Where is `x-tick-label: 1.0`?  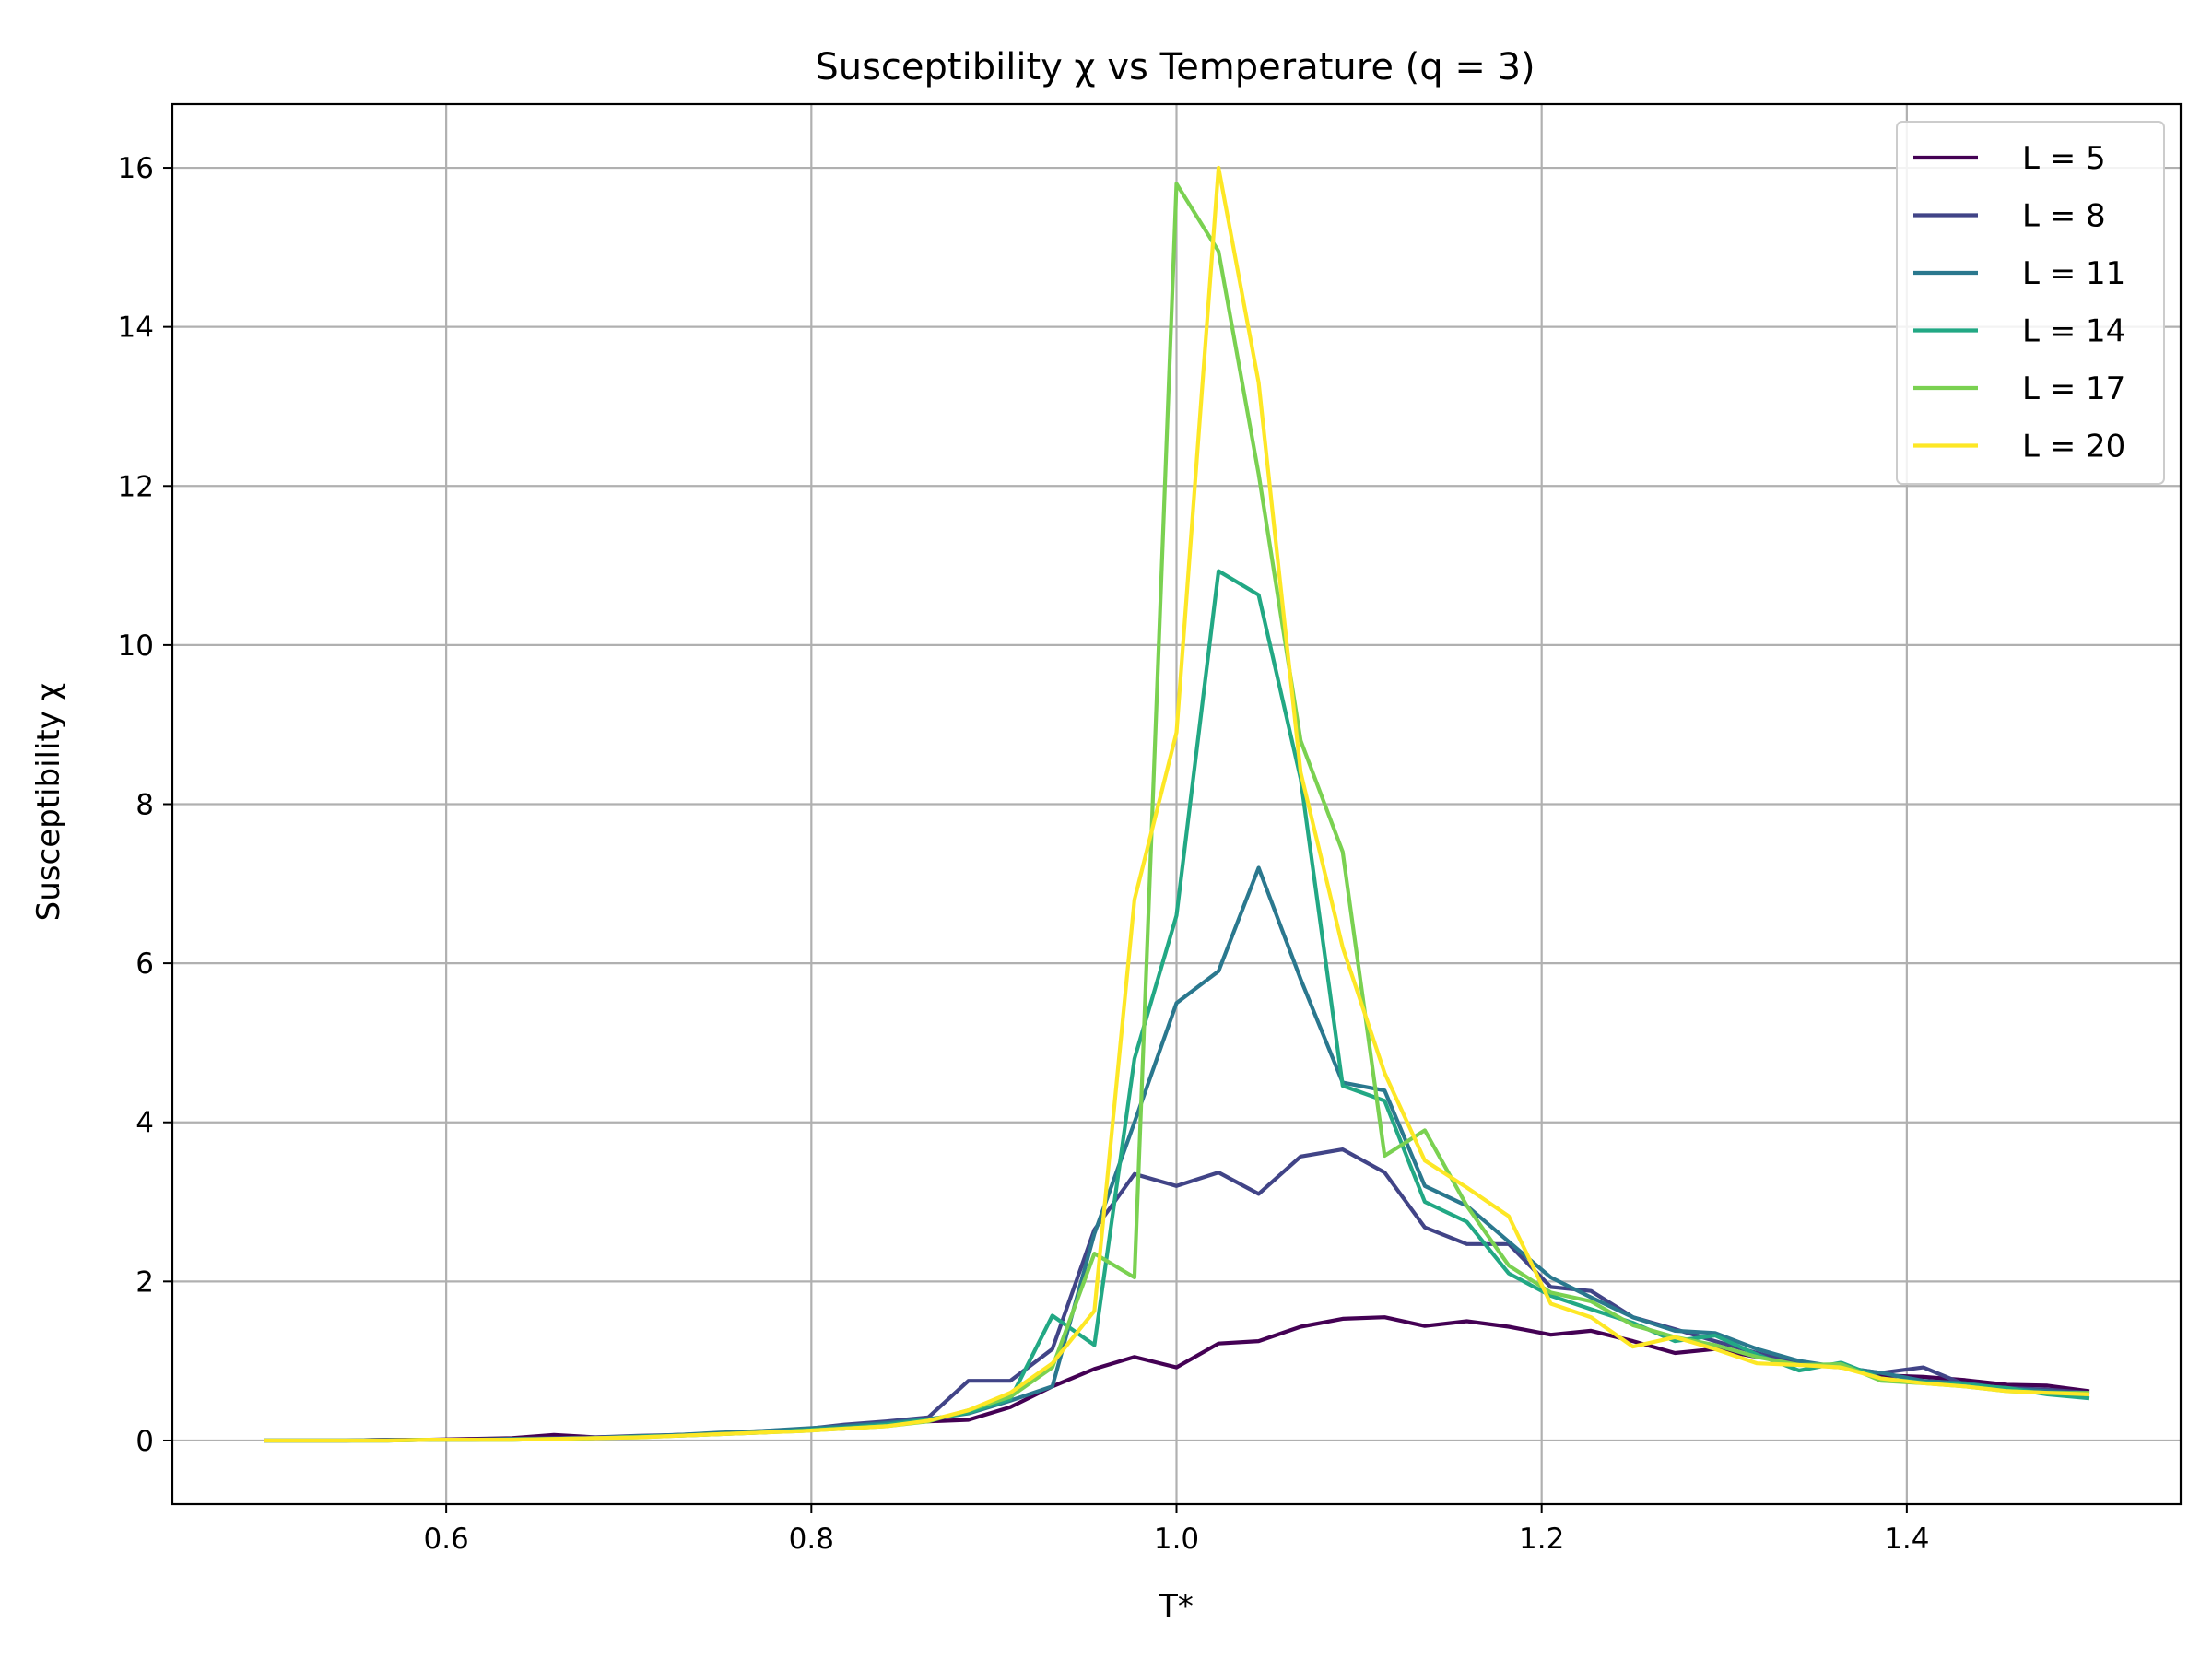 x-tick-label: 1.0 is located at coordinates (1176, 1539).